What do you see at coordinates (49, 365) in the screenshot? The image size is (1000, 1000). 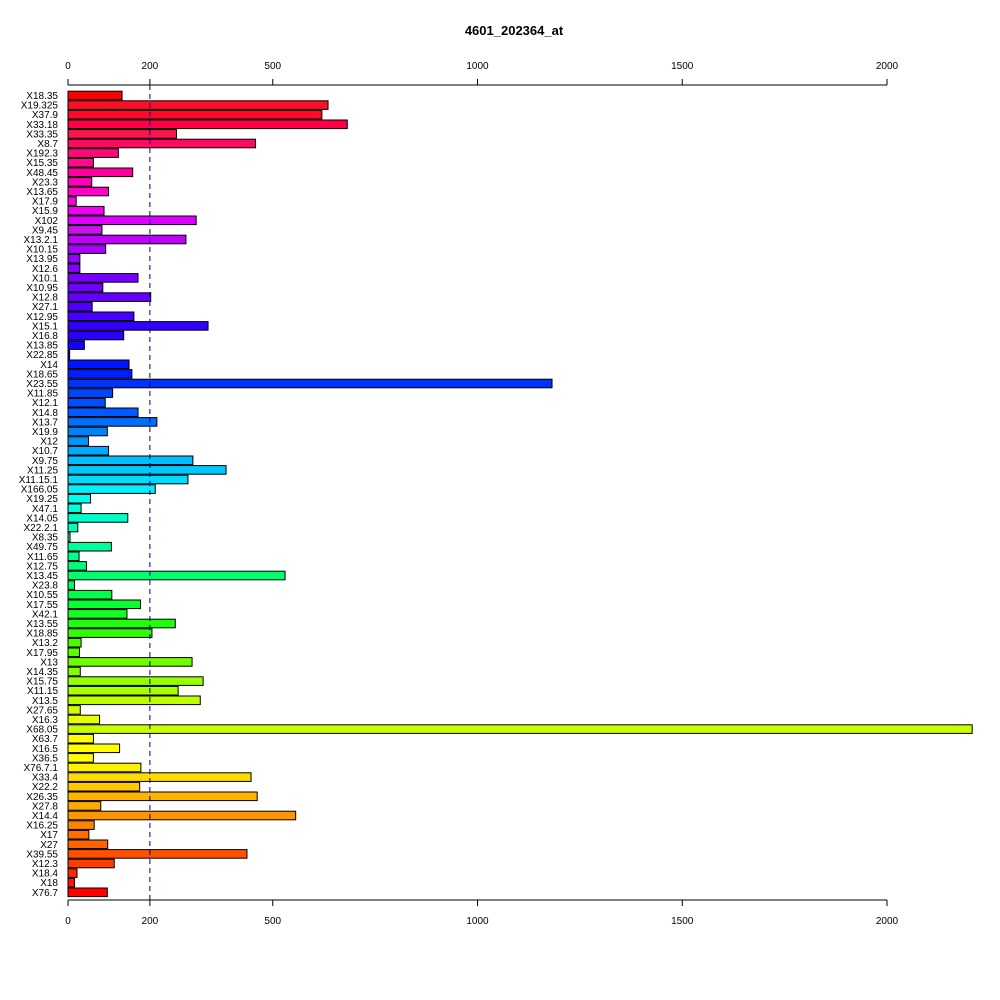 I see `category-label: X14` at bounding box center [49, 365].